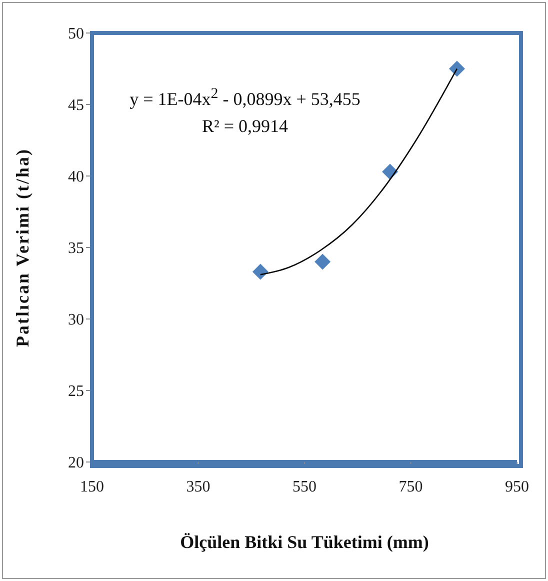  I want to click on annotation: y = 1E-04x$^{2}$ - 0,0899x + 53,455, so click(245, 98).